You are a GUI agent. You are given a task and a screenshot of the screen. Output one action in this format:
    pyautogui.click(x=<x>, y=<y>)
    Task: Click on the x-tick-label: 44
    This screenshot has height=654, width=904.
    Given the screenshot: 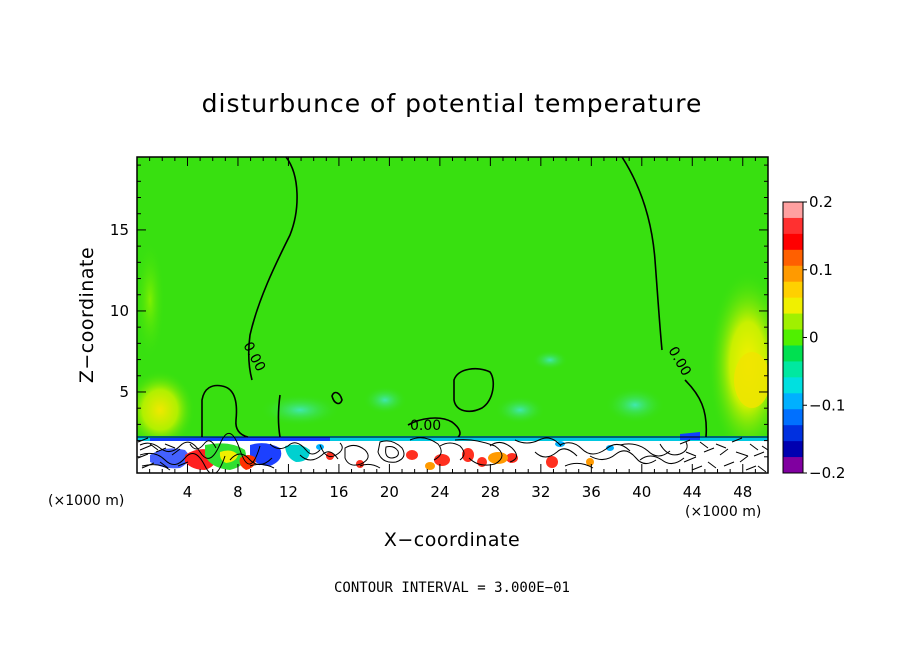 What is the action you would take?
    pyautogui.click(x=692, y=492)
    